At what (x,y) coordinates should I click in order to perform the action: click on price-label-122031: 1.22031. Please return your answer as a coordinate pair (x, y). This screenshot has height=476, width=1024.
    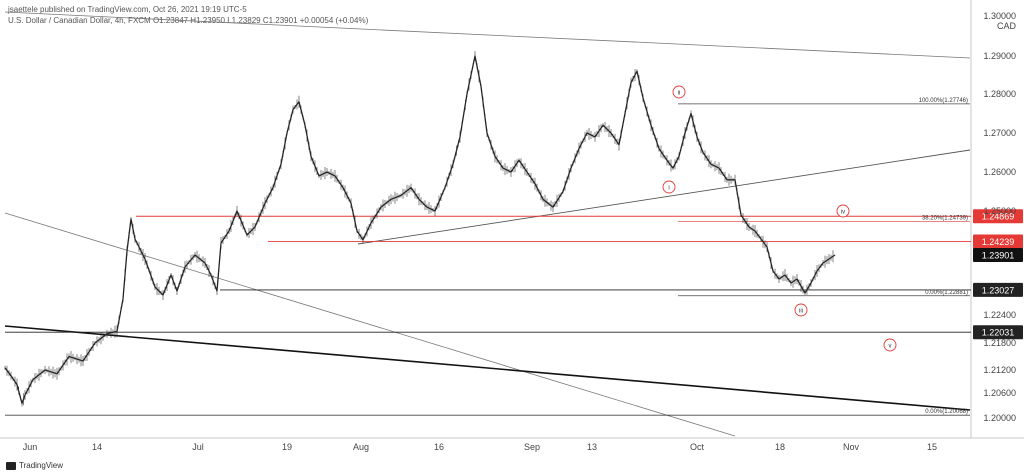
    Looking at the image, I should click on (998, 333).